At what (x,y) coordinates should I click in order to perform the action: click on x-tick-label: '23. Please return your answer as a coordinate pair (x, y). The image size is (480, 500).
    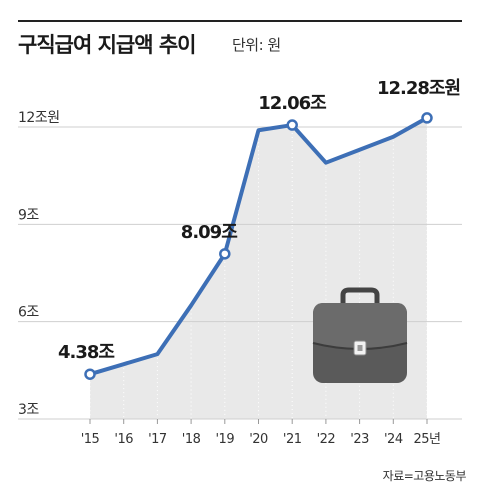
    Looking at the image, I should click on (359, 439).